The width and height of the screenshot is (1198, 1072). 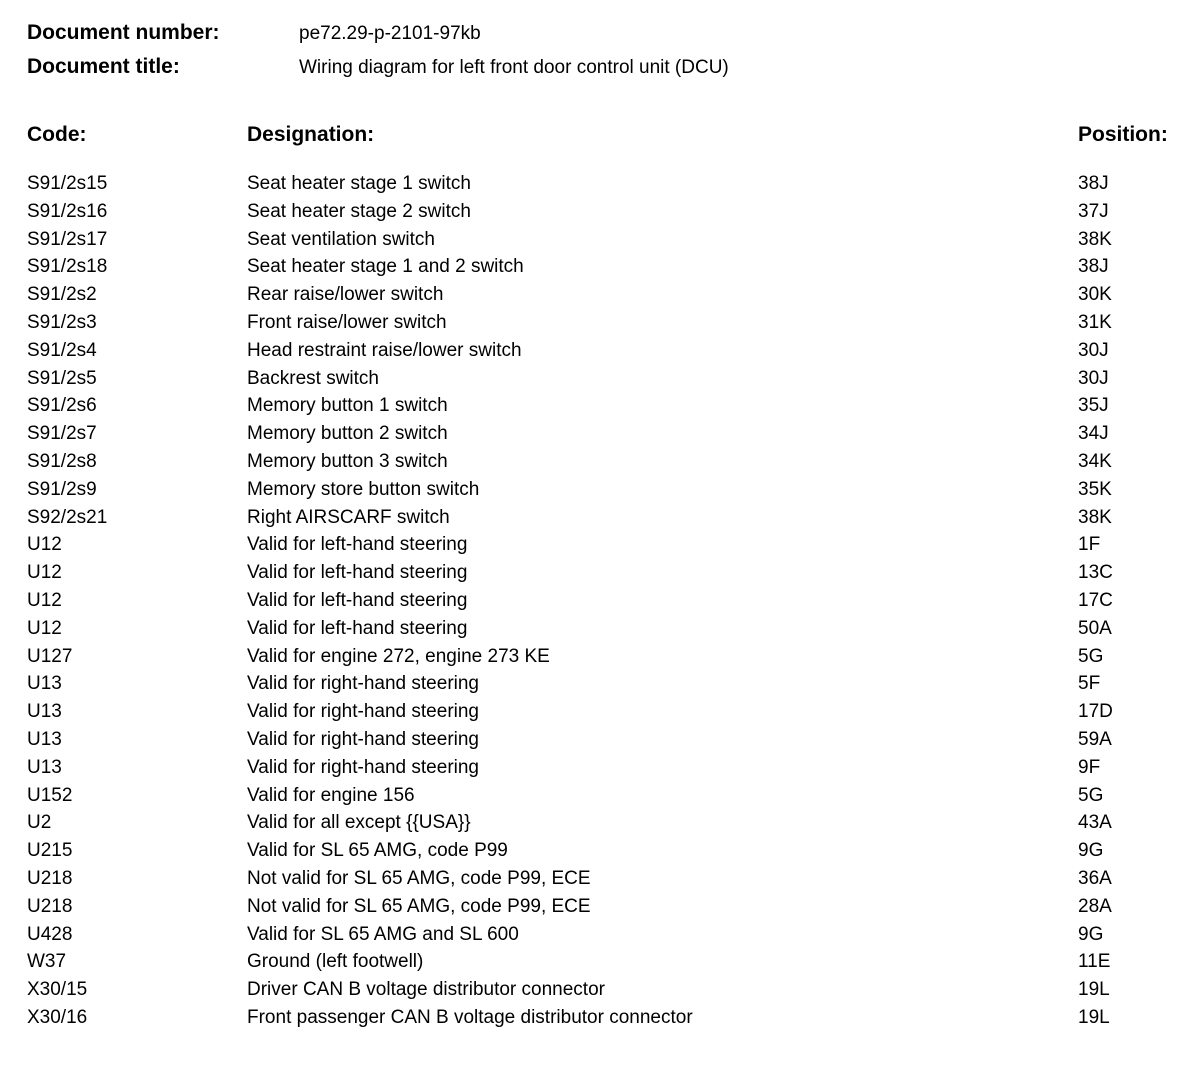 I want to click on row-code: U152, so click(x=50, y=795).